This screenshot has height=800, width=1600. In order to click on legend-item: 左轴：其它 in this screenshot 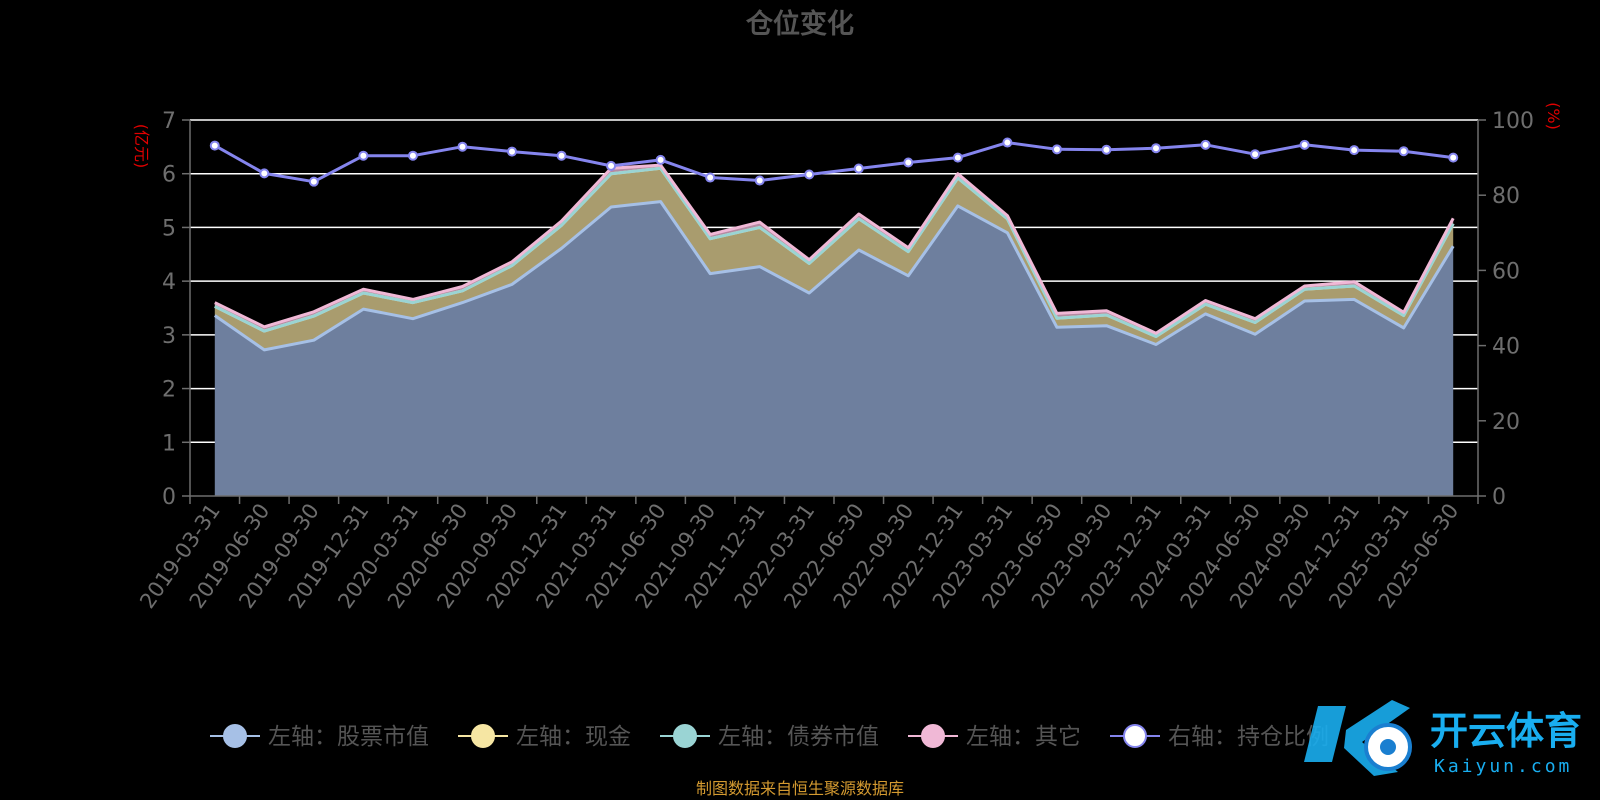, I will do `click(994, 737)`.